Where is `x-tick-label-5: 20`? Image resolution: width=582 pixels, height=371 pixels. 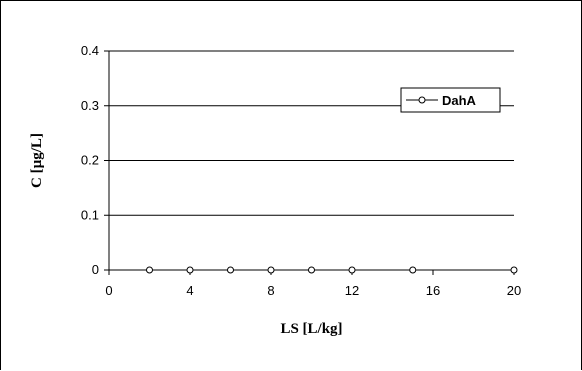 x-tick-label-5: 20 is located at coordinates (514, 290).